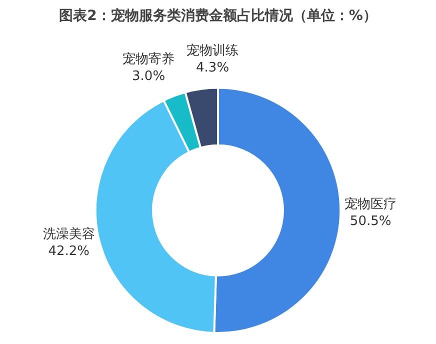  I want to click on data-label: 3.0%, so click(149, 76).